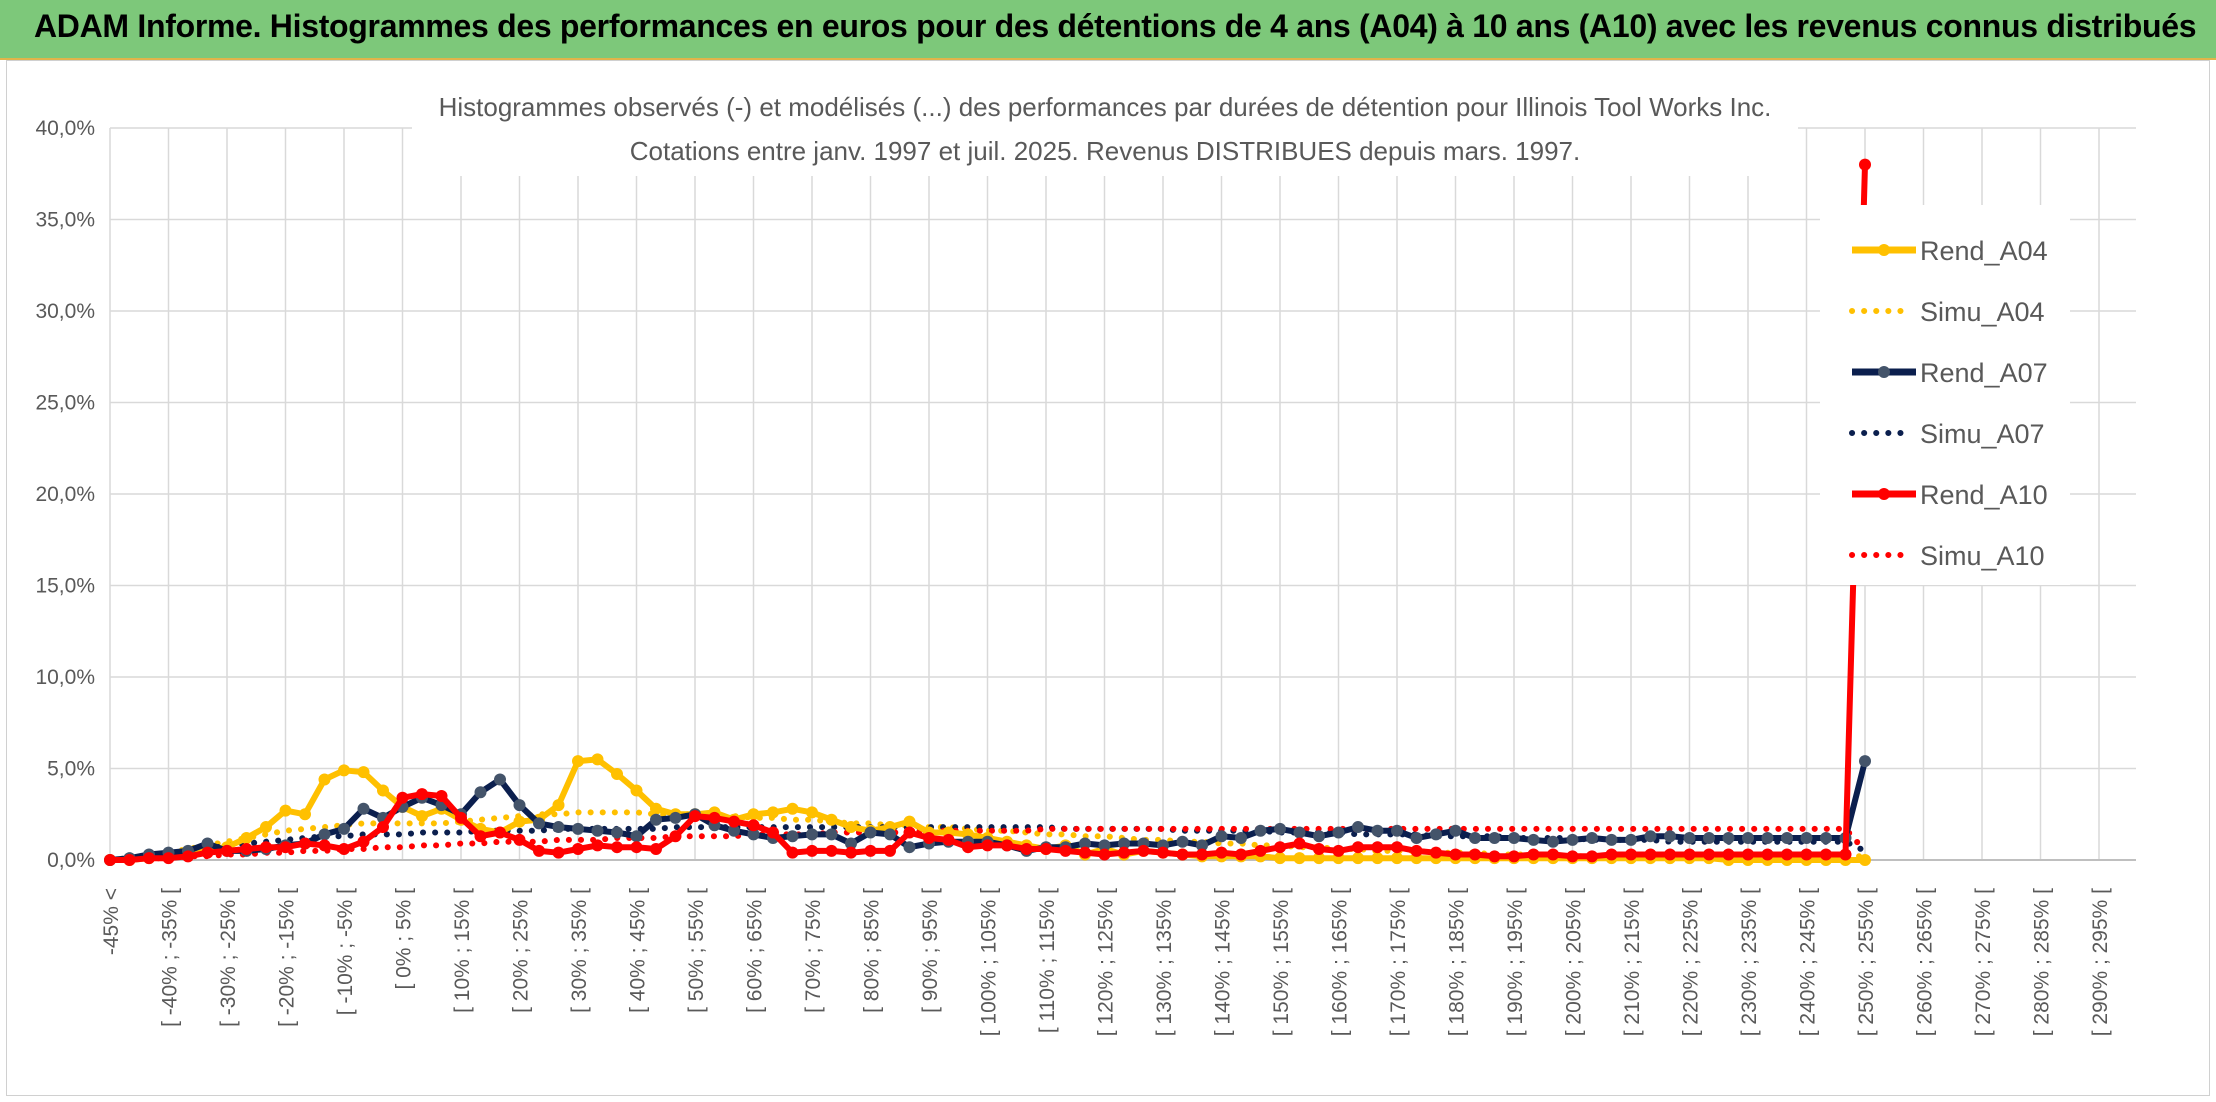  I want to click on y-tick-label: 15,0%, so click(65, 586).